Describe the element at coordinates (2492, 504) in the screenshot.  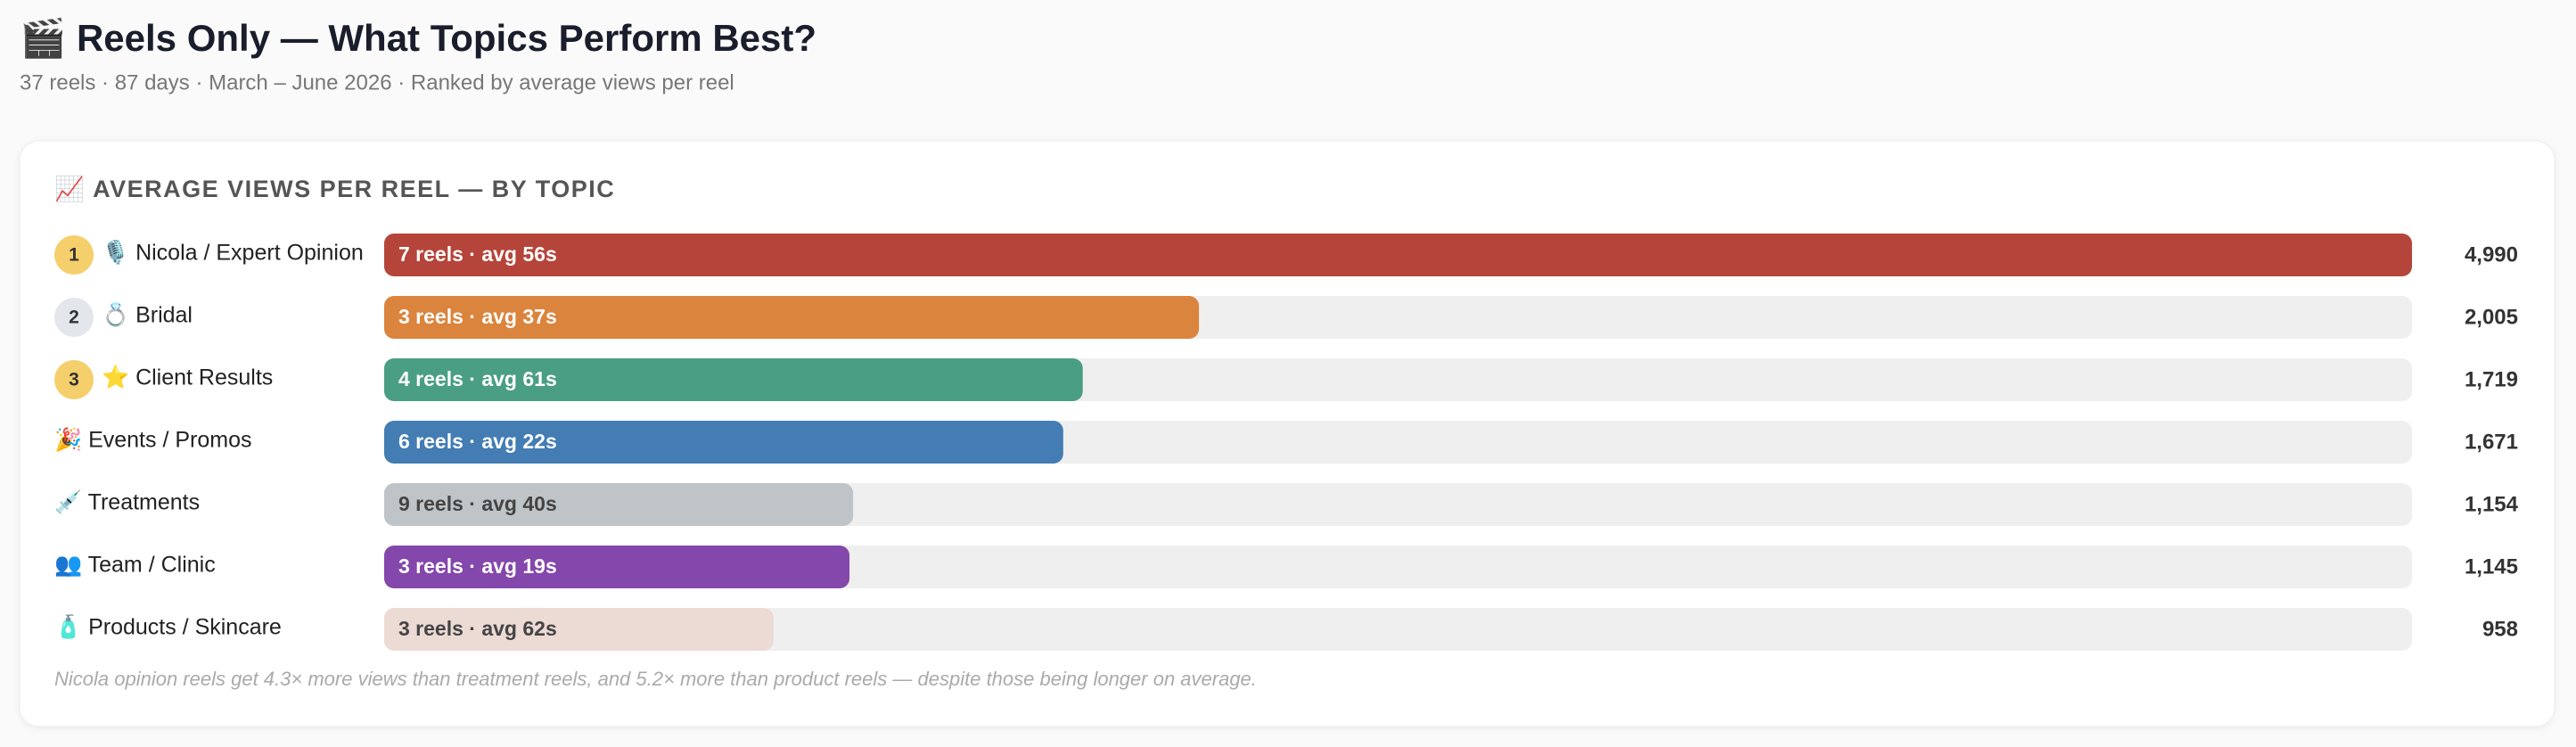
I see `value-label: 1,154` at that location.